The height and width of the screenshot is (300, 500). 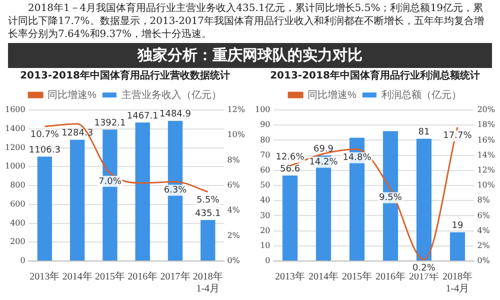 I want to click on data-label: 10.7%, so click(x=45, y=135).